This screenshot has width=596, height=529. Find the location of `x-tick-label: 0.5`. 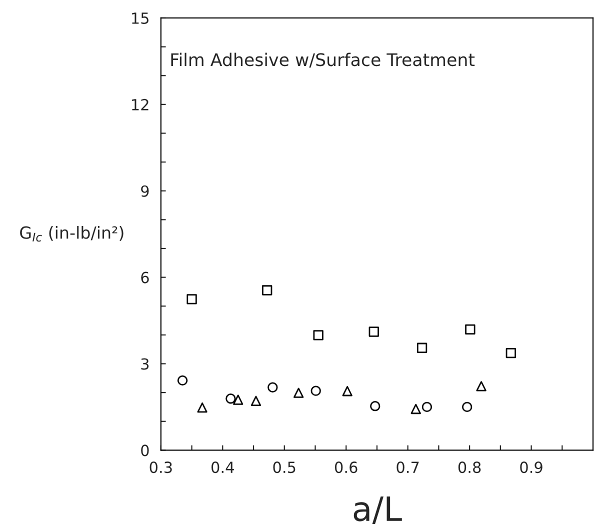

x-tick-label: 0.5 is located at coordinates (284, 468).